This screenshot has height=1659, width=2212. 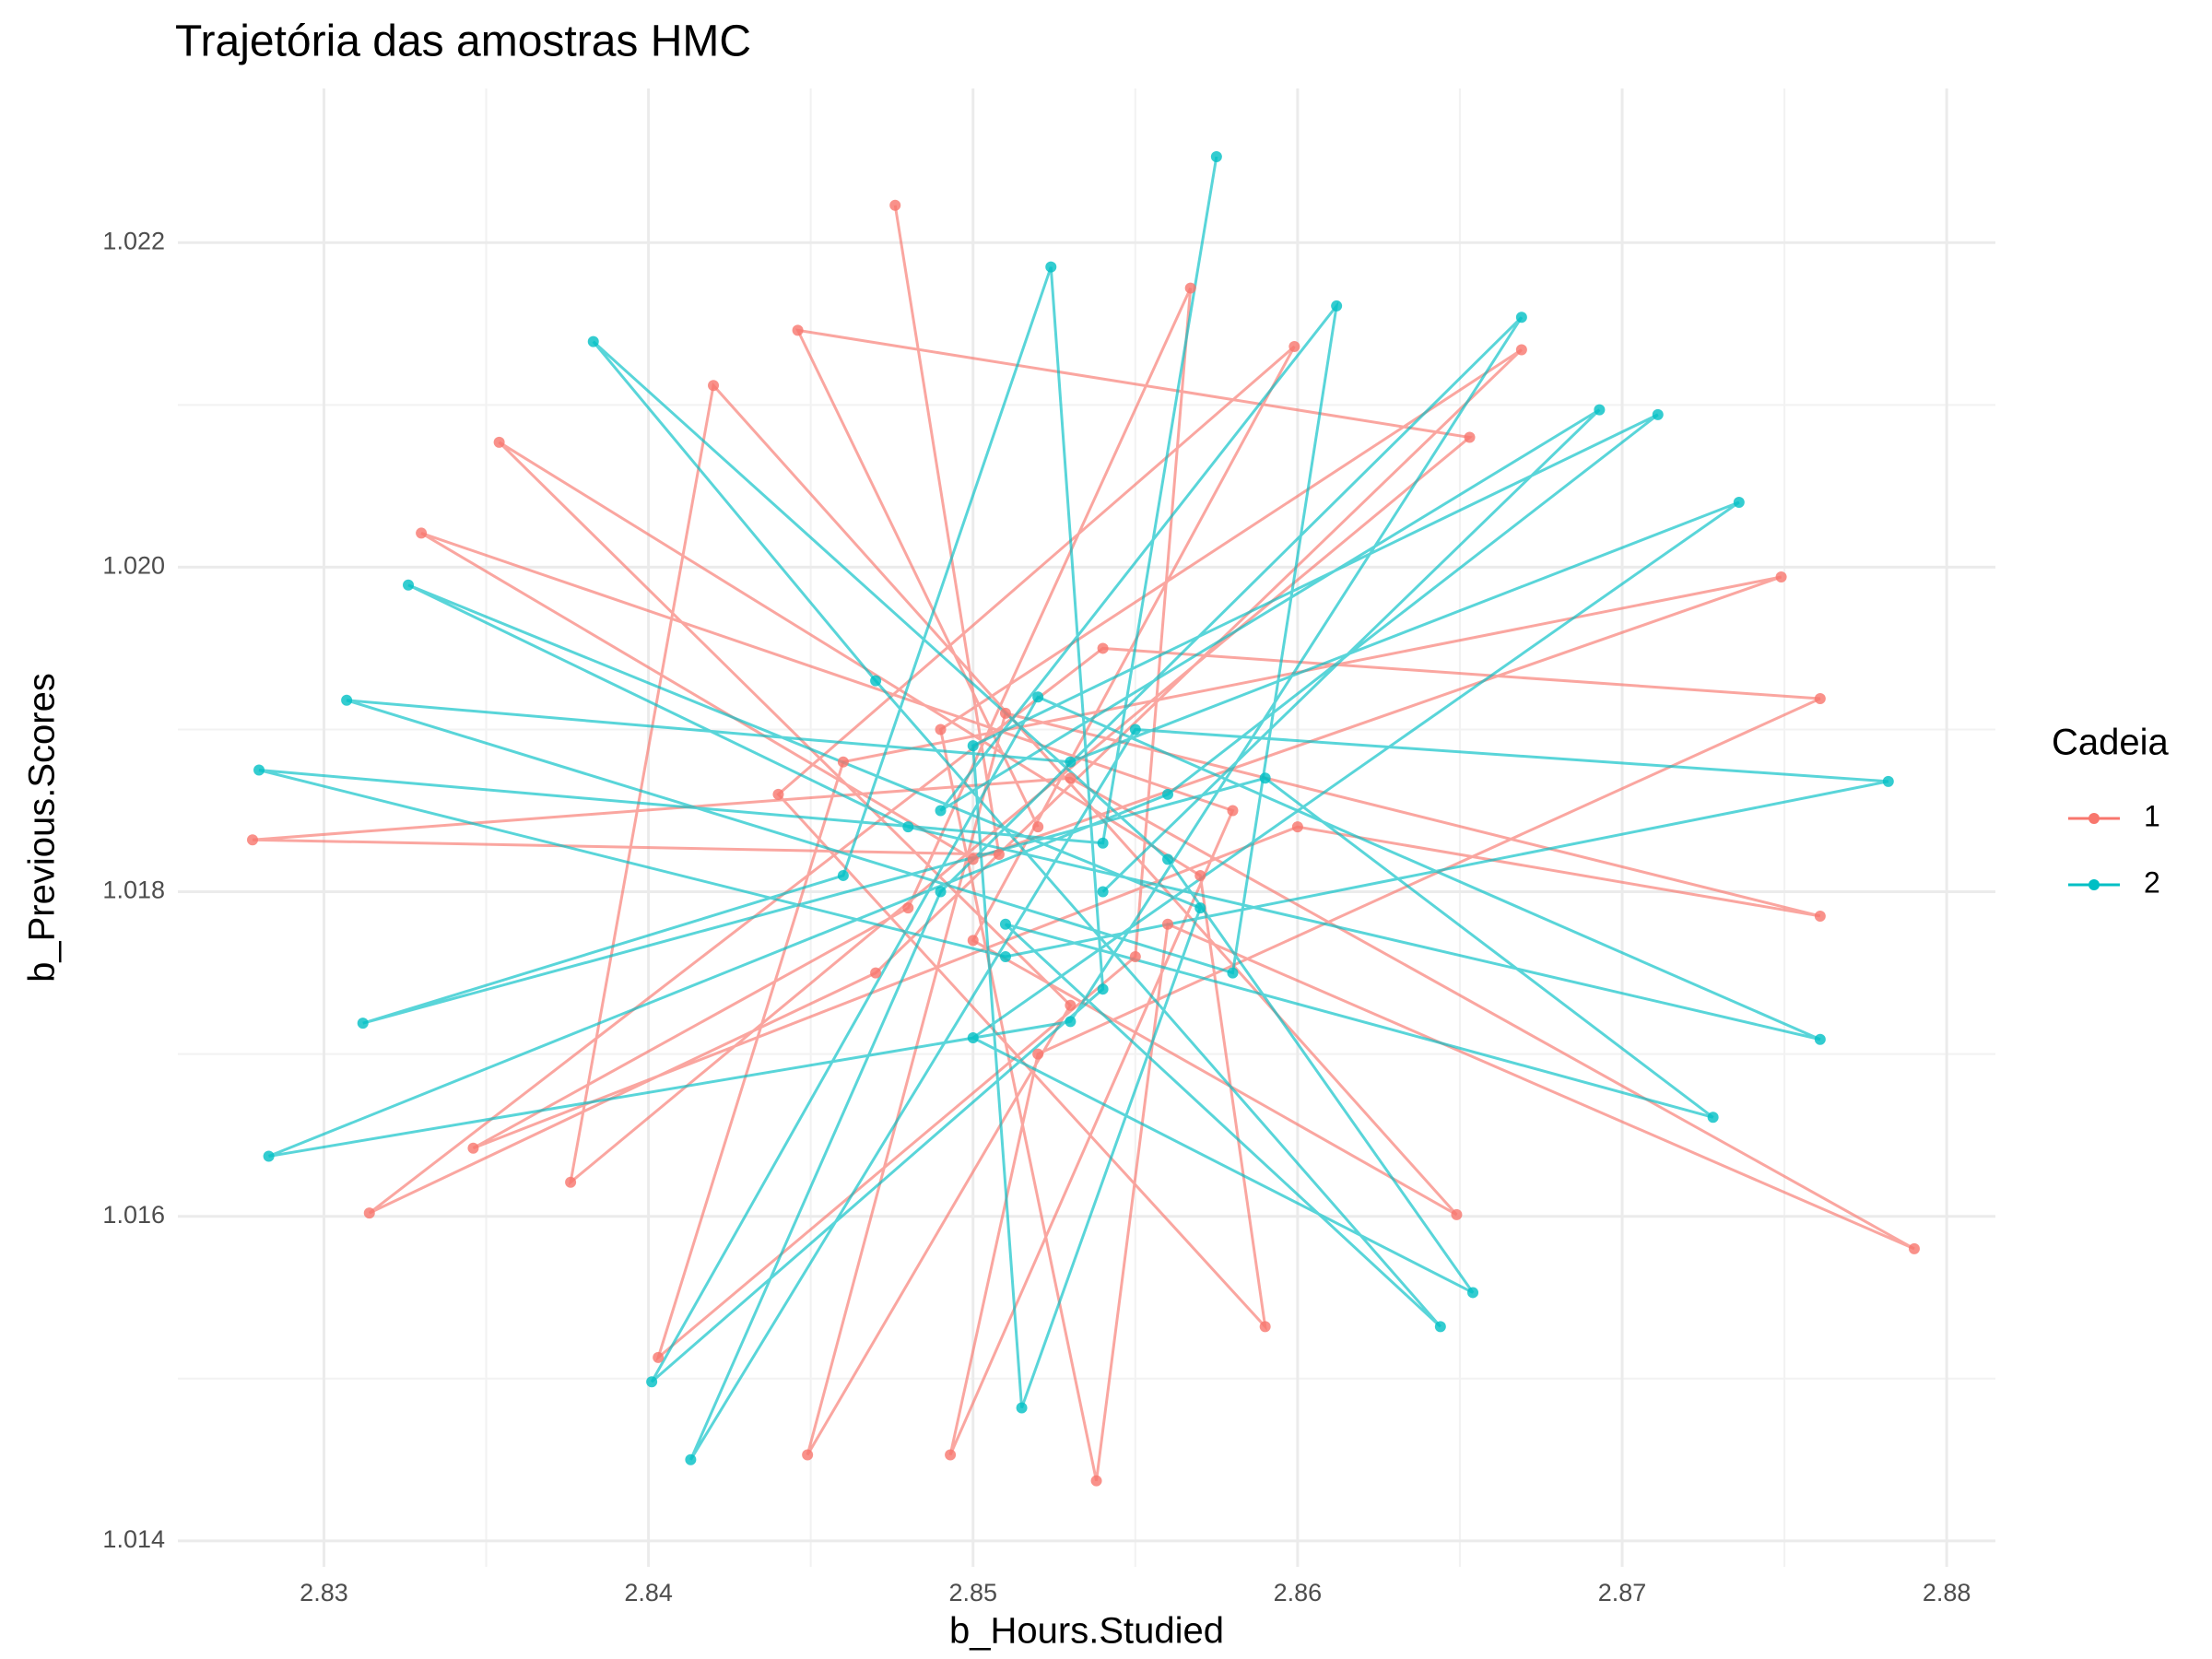 What do you see at coordinates (2111, 743) in the screenshot?
I see `legend-title: Cadeia` at bounding box center [2111, 743].